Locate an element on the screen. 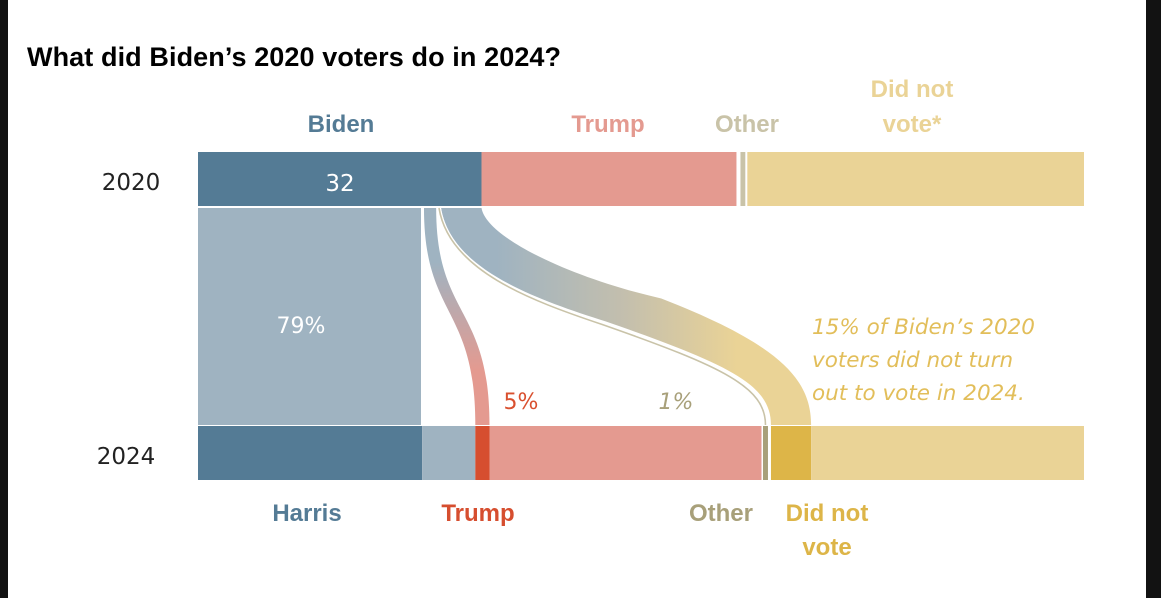 The width and height of the screenshot is (1161, 598). bar-2024-segment-dnv-other-sources is located at coordinates (947, 453).